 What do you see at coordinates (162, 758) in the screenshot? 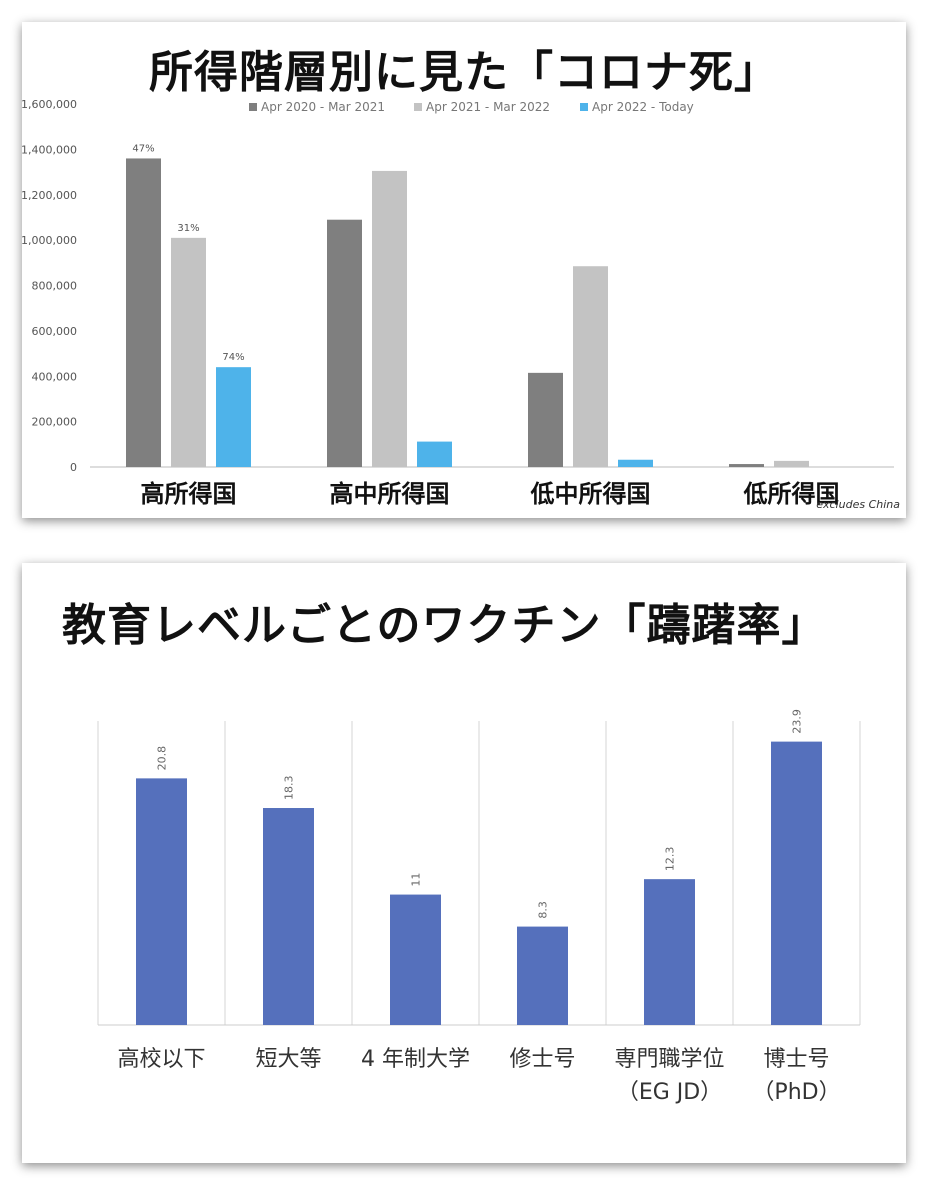
I see `data-label: 20.8` at bounding box center [162, 758].